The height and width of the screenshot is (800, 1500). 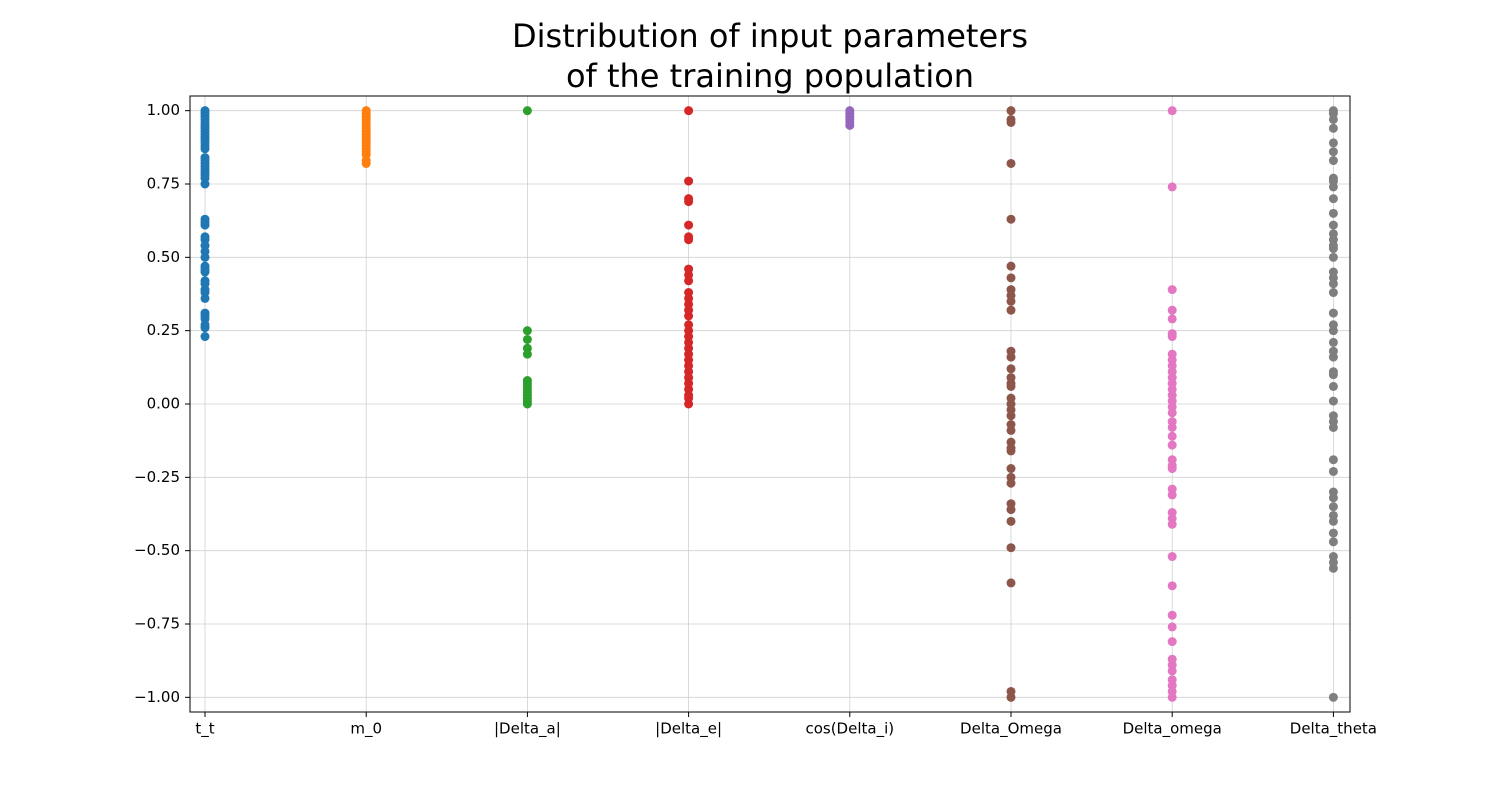 I want to click on y-tick-label: 0.50, so click(x=163, y=257).